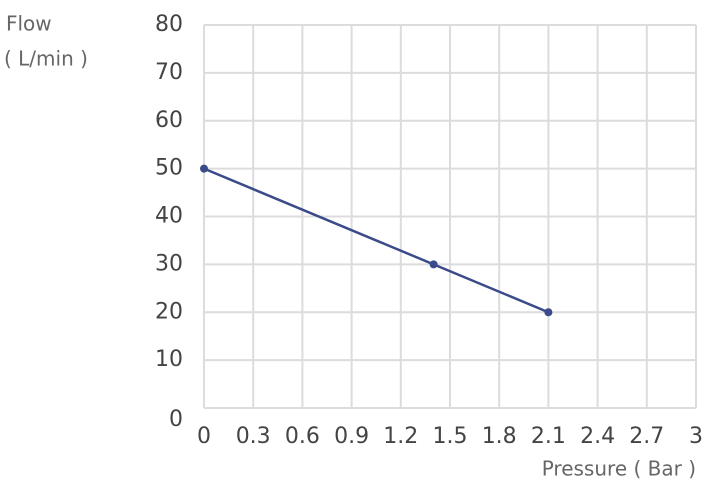 This screenshot has width=715, height=494. I want to click on y-axis-unit: ( L/min ), so click(46, 59).